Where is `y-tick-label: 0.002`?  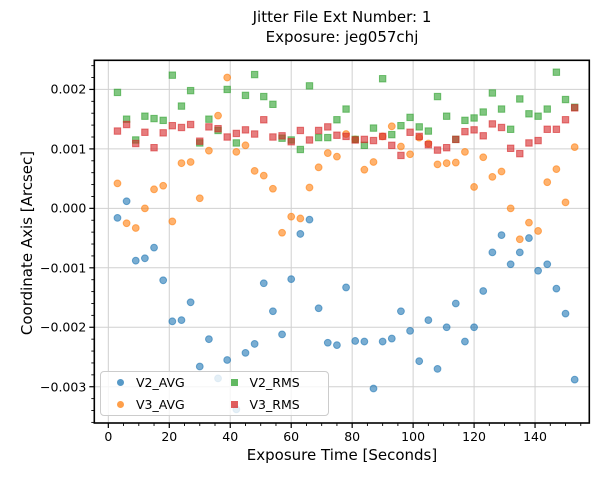
y-tick-label: 0.002 is located at coordinates (68, 89).